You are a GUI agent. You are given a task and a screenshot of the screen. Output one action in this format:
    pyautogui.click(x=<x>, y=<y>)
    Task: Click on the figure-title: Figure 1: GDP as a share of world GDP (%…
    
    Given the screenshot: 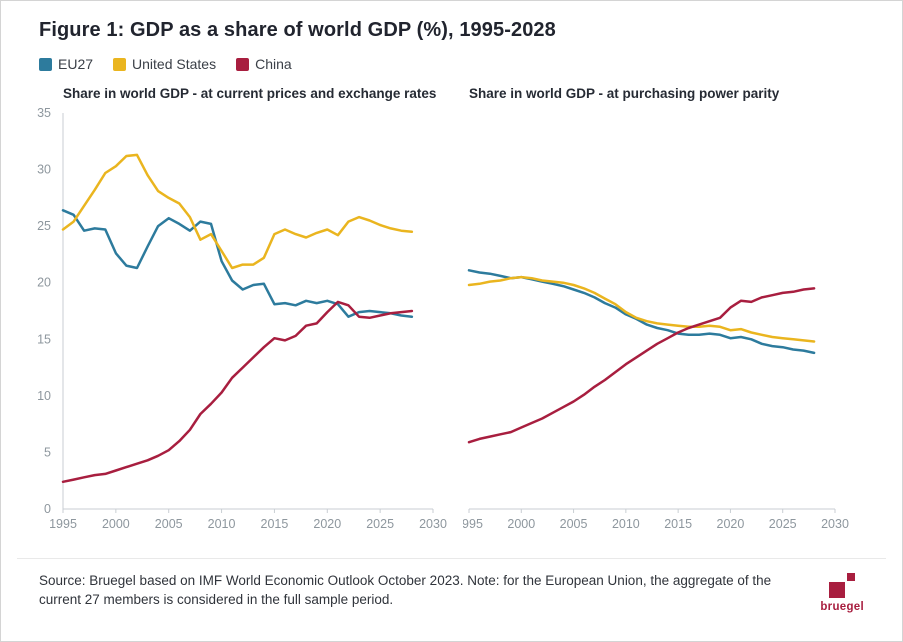 What is the action you would take?
    pyautogui.click(x=297, y=30)
    